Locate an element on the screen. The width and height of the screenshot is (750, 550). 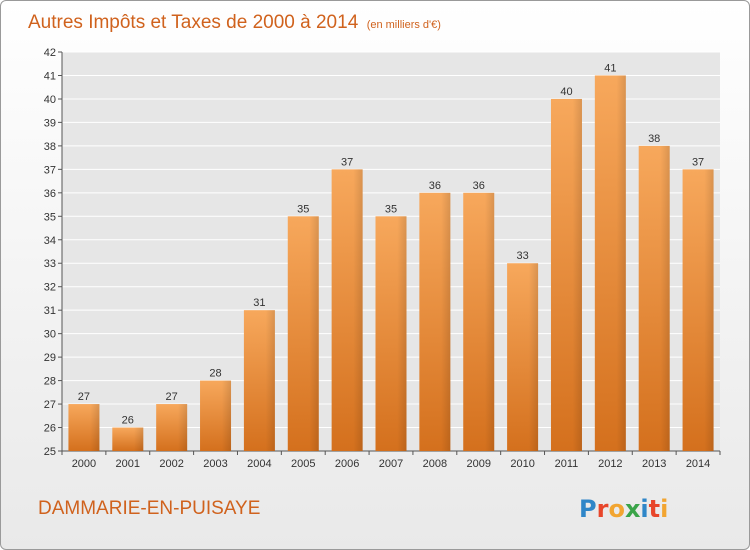
x-tick-label: 2008 is located at coordinates (435, 464).